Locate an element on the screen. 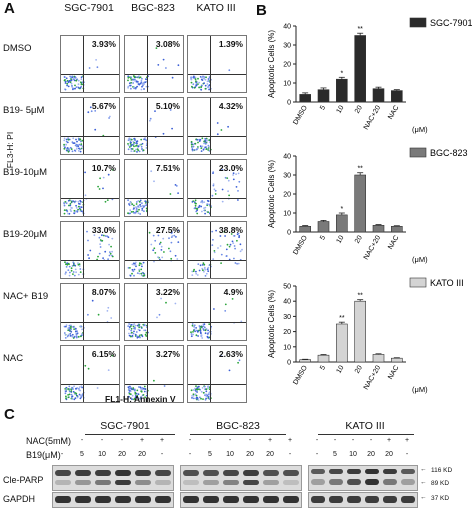 The width and height of the screenshot is (474, 512). b19-mark: 20 is located at coordinates (270, 454).